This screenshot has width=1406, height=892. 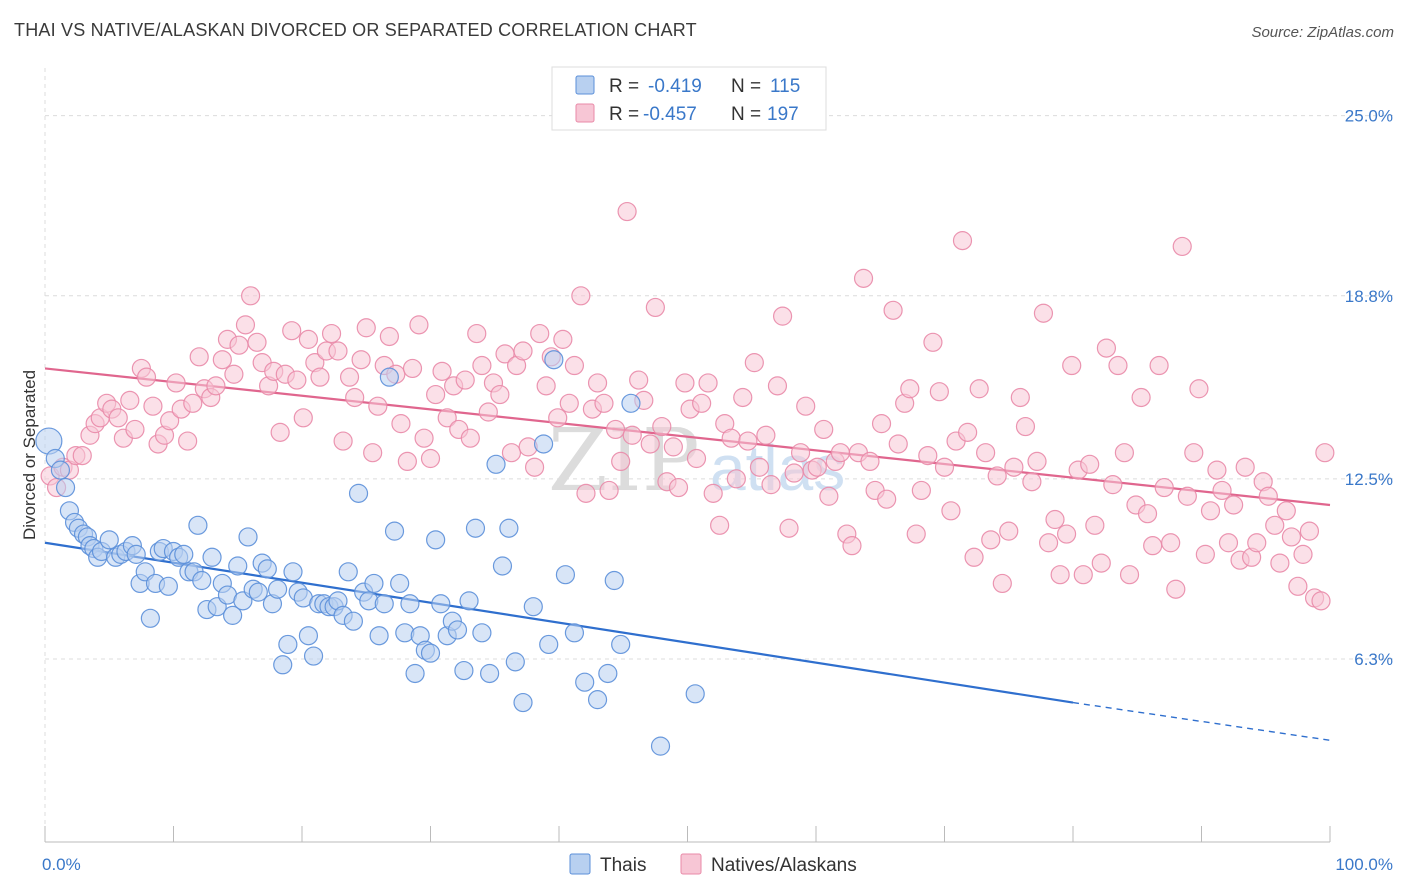 What do you see at coordinates (1369, 479) in the screenshot?
I see `y-tick-label: 12.5%` at bounding box center [1369, 479].